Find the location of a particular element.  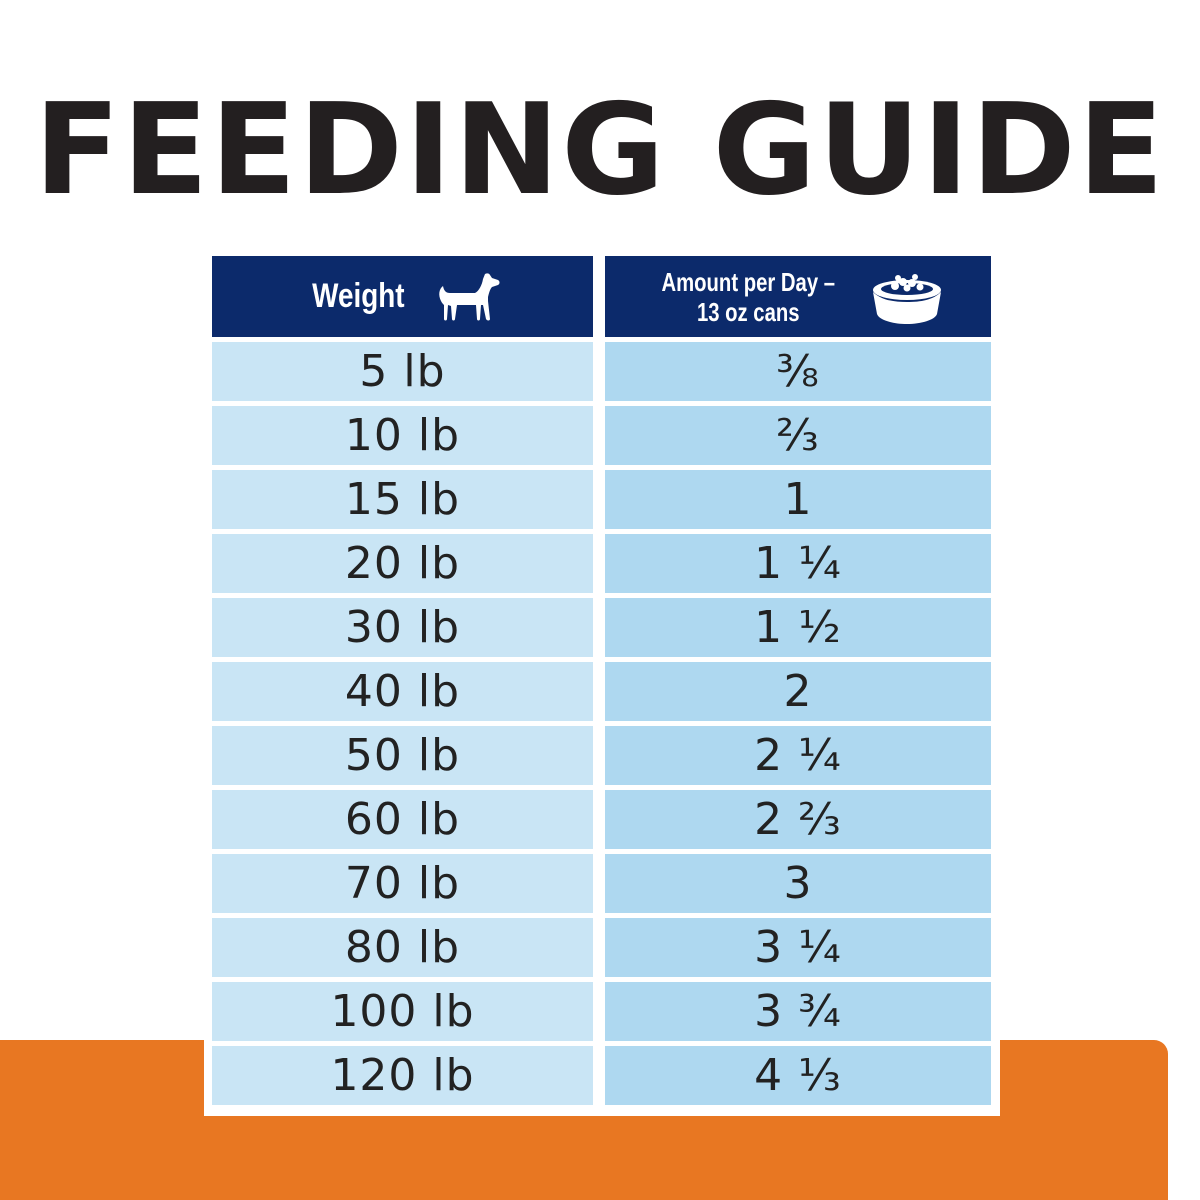

dog-icon is located at coordinates (469, 297).